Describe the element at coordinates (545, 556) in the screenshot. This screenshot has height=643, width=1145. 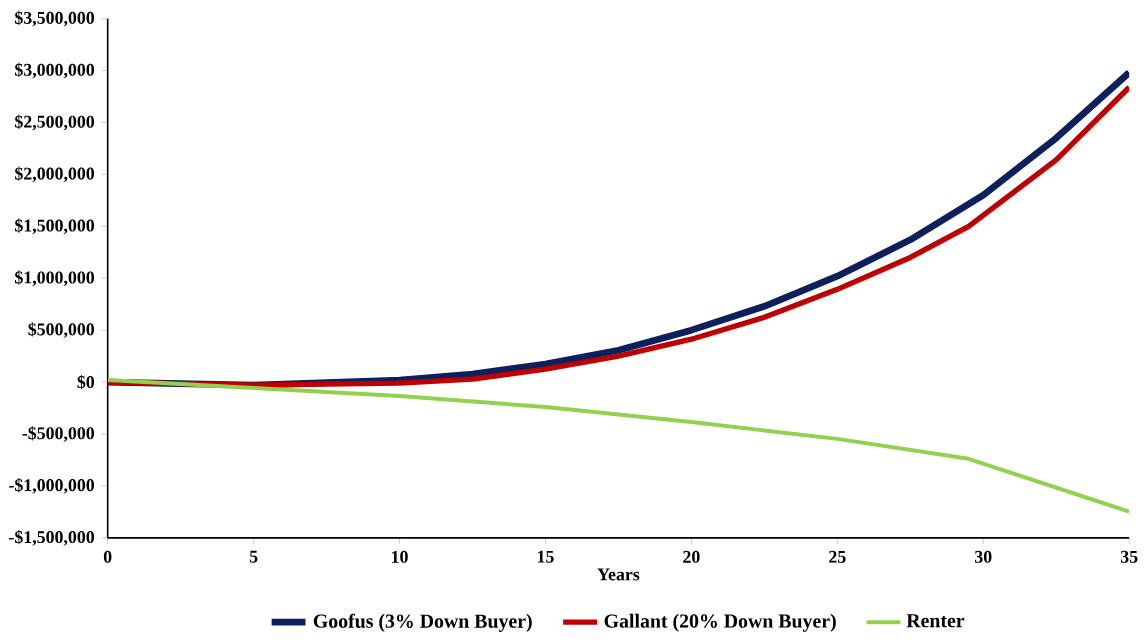
I see `x-tick-label: 15` at that location.